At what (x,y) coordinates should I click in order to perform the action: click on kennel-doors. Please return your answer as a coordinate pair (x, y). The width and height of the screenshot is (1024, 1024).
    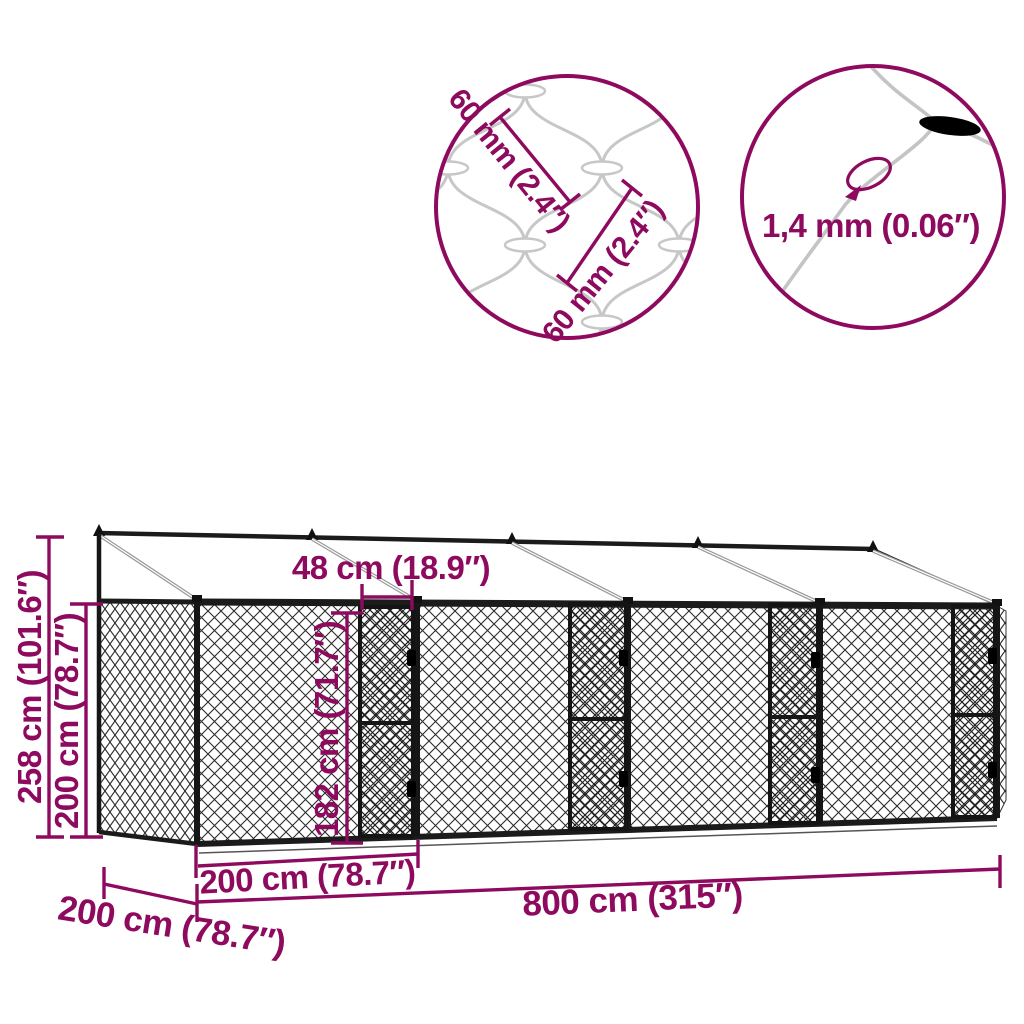
    Looking at the image, I should click on (677, 720).